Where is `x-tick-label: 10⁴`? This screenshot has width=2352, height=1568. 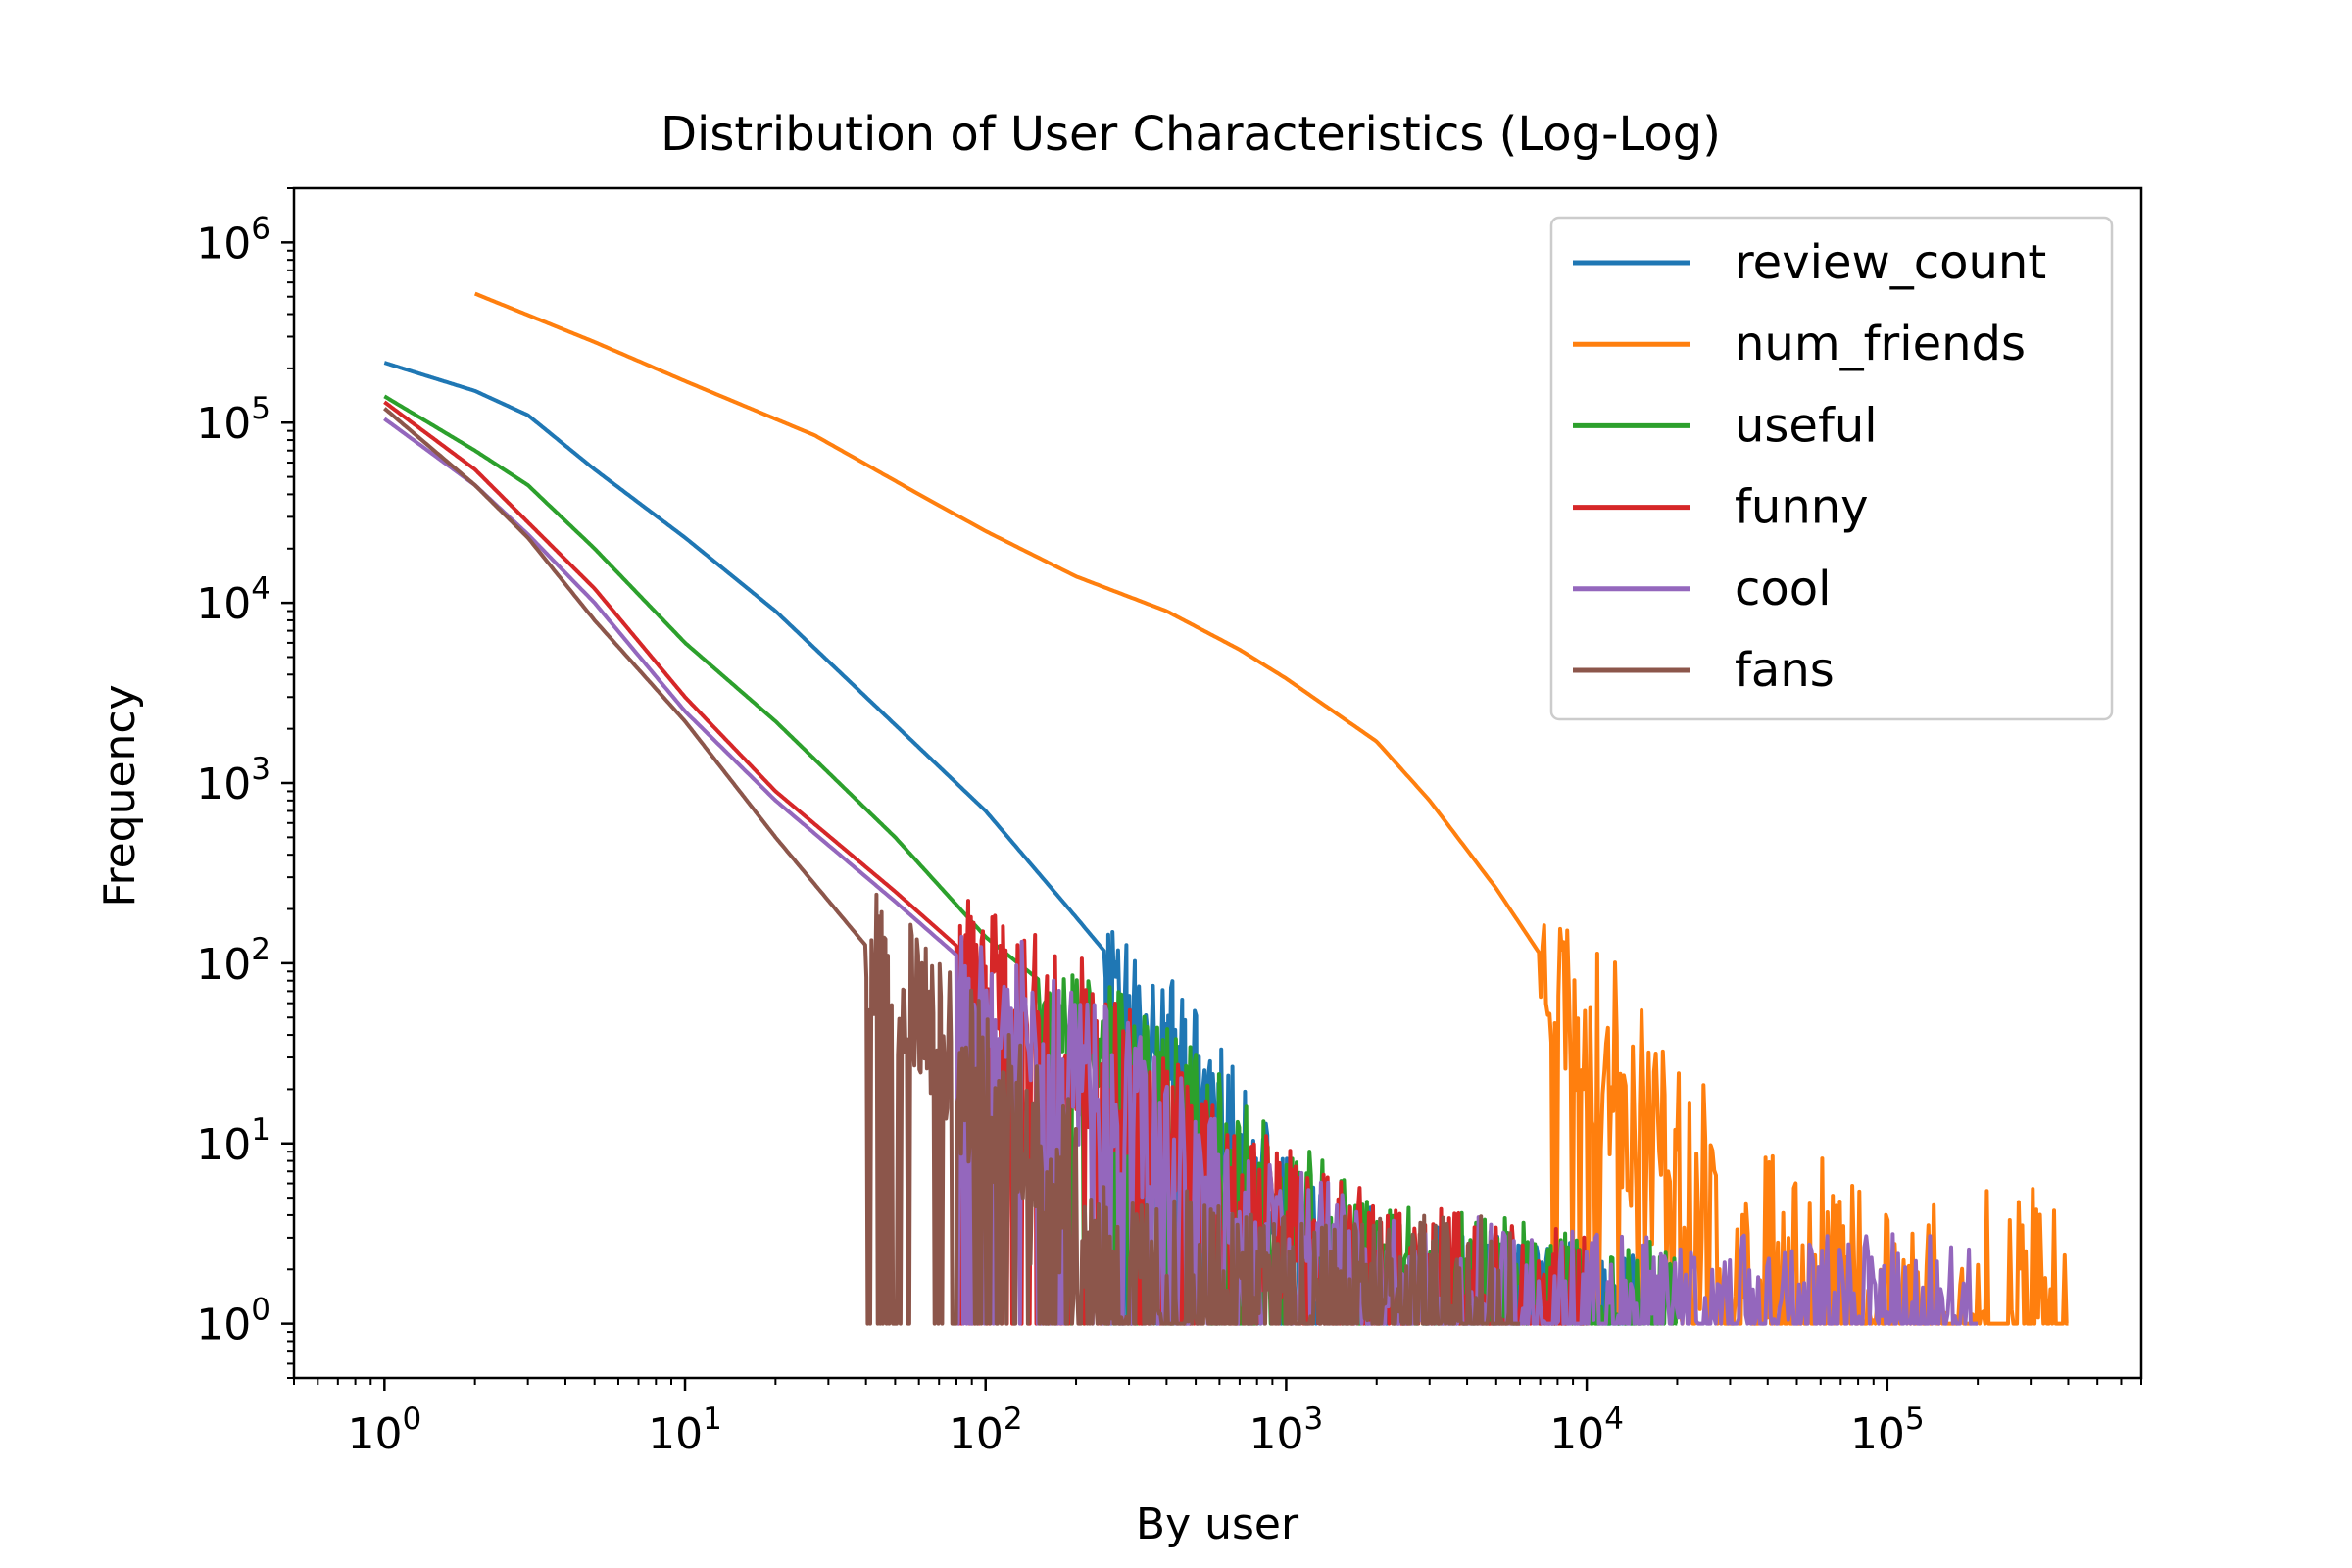 x-tick-label: 10⁴ is located at coordinates (1586, 1430).